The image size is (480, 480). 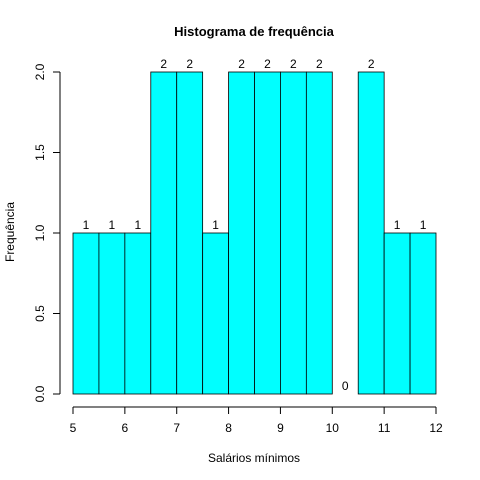 What do you see at coordinates (254, 458) in the screenshot?
I see `x-axis-label: Salários mínimos` at bounding box center [254, 458].